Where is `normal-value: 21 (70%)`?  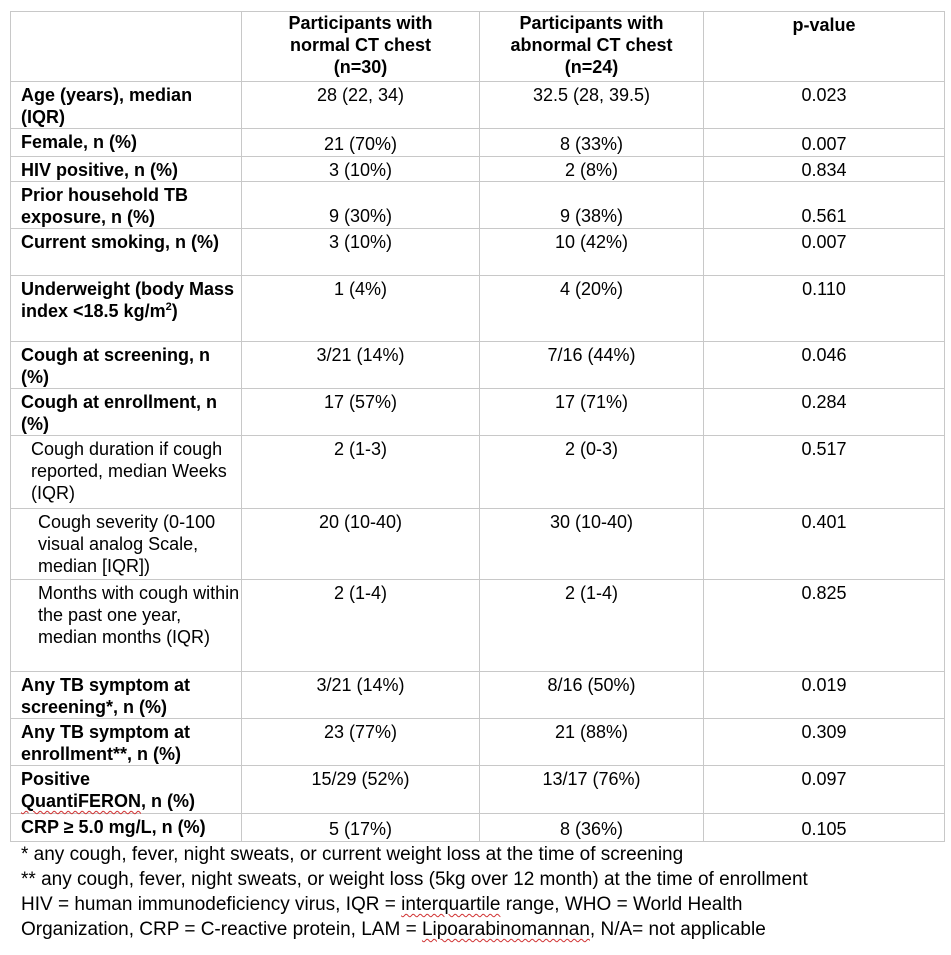
normal-value: 21 (70%) is located at coordinates (360, 142).